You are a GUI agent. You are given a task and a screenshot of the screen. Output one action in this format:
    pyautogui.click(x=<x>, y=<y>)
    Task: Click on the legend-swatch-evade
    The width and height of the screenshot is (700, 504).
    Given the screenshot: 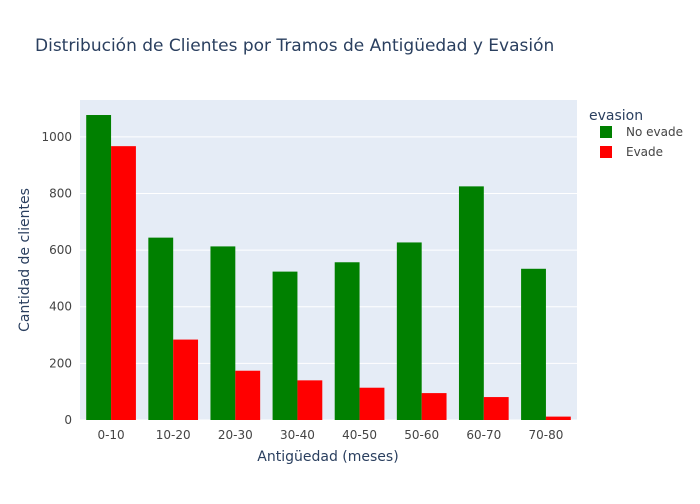 What is the action you would take?
    pyautogui.click(x=606, y=152)
    